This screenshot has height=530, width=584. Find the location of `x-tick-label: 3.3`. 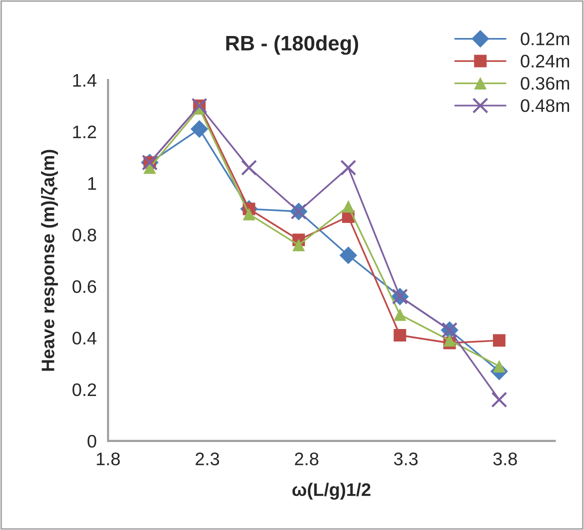

x-tick-label: 3.3 is located at coordinates (406, 459).